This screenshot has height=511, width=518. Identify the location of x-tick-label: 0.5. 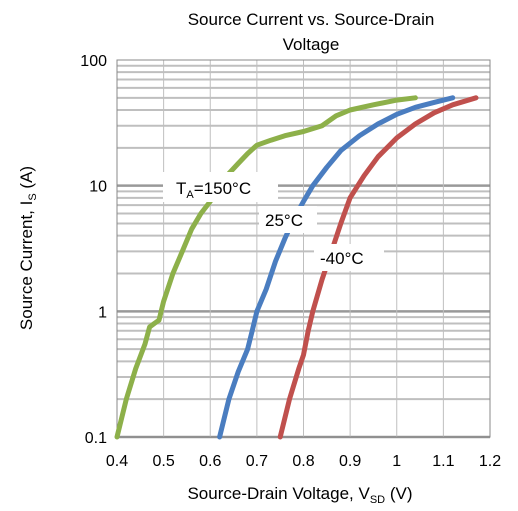
(164, 461).